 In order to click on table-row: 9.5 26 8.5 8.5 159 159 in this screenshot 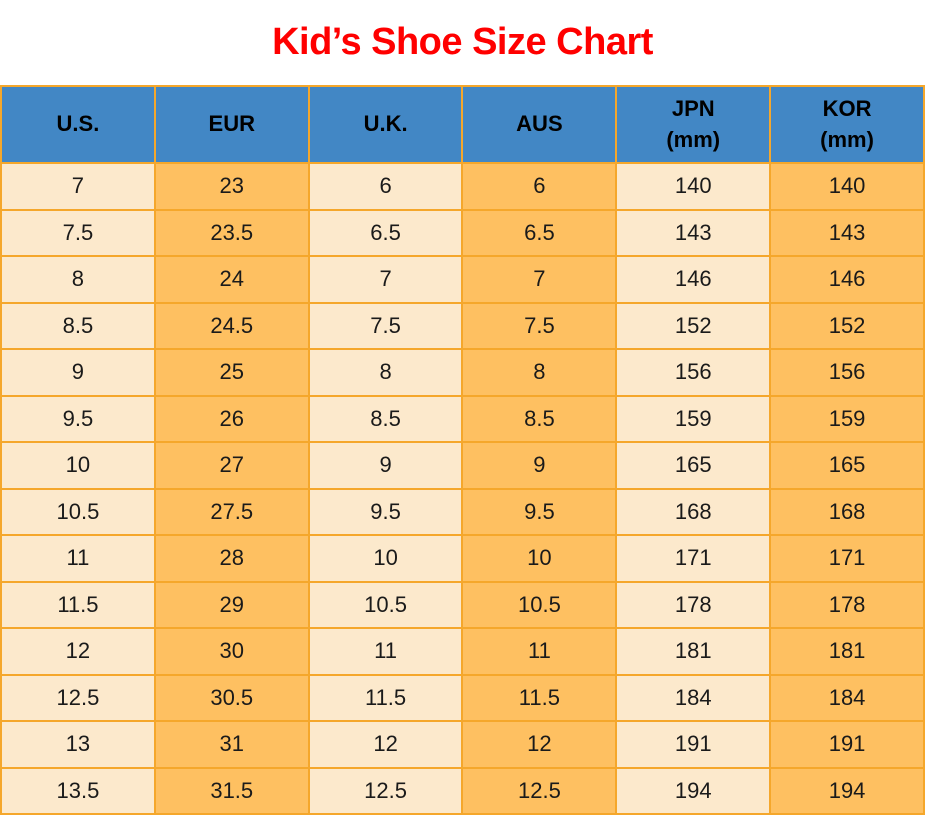, I will do `click(462, 418)`.